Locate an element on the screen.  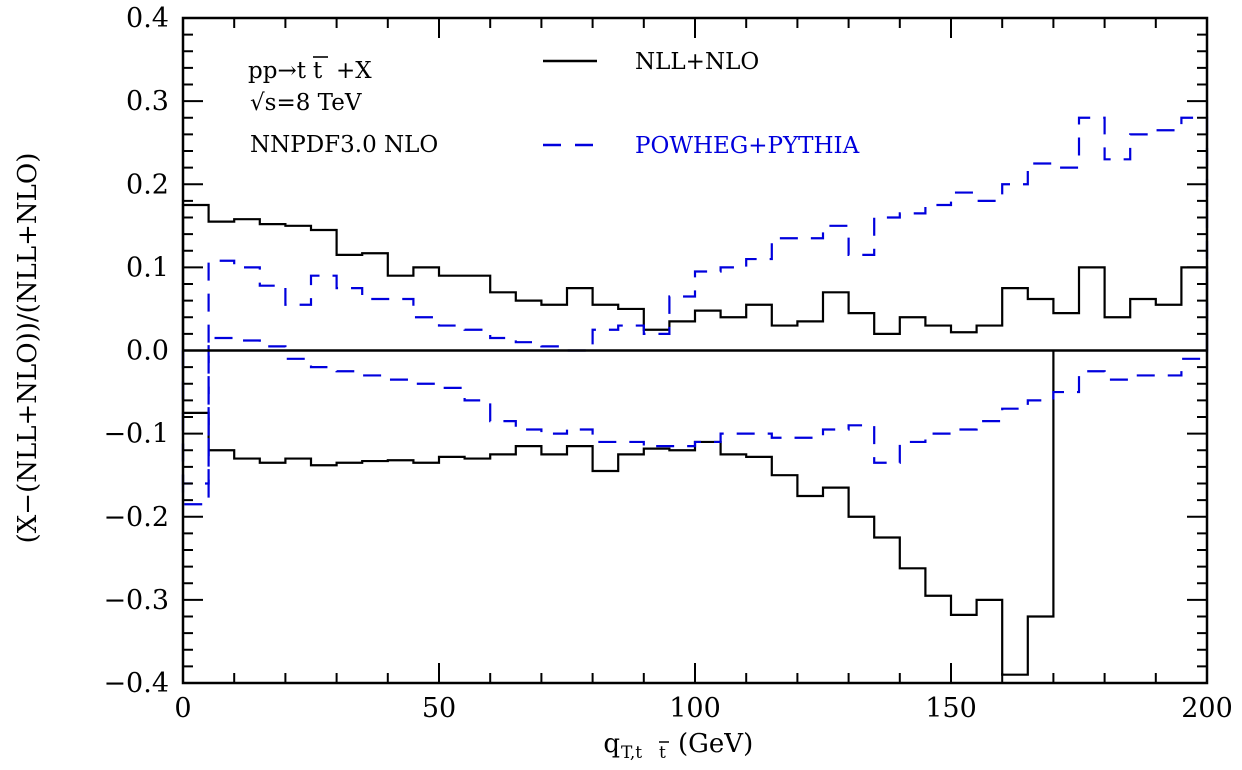
x-tick-label: 200 is located at coordinates (1207, 708).